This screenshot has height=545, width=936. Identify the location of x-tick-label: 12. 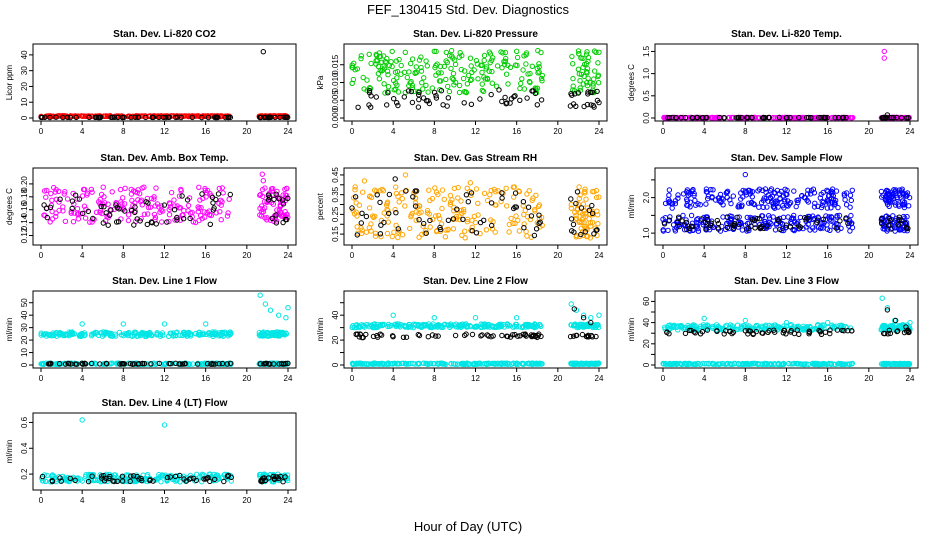
(164, 255).